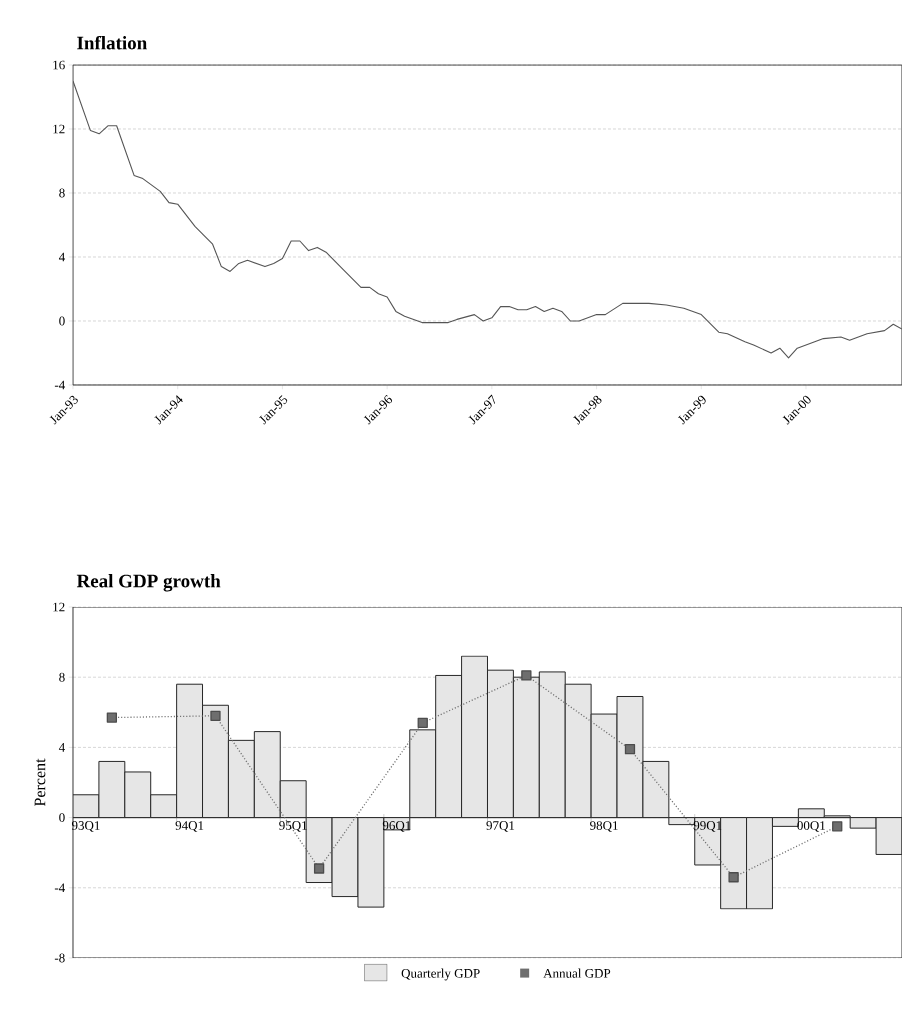 Image resolution: width=902 pixels, height=1010 pixels. Describe the element at coordinates (85, 826) in the screenshot. I see `x-tick-label: 93Q1` at that location.